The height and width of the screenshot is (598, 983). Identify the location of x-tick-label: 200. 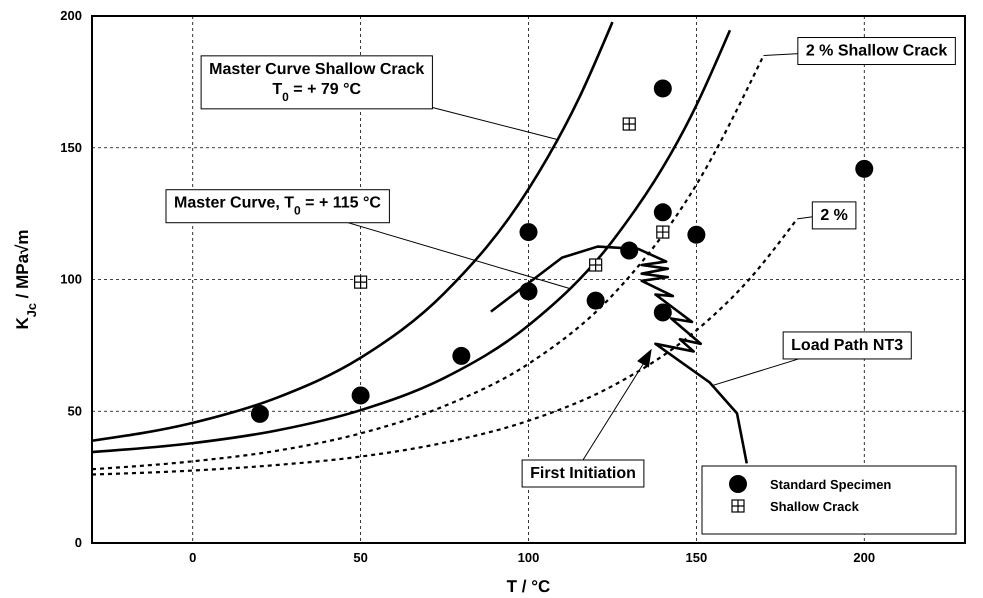
(864, 558).